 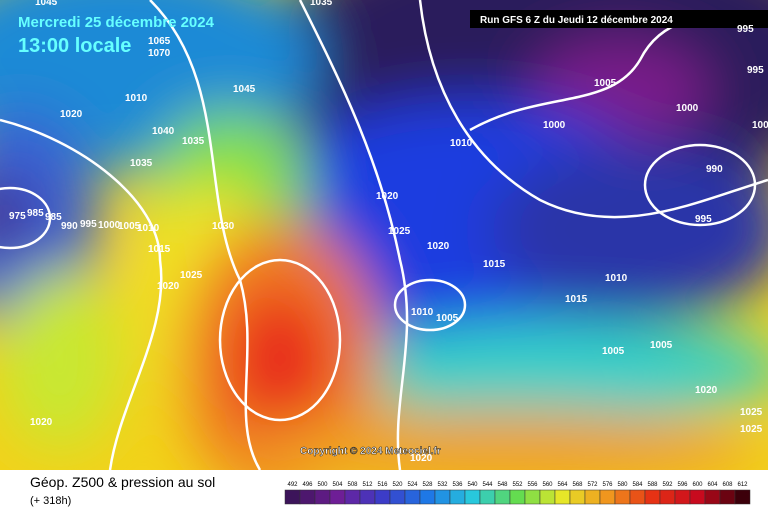 What do you see at coordinates (457, 485) in the screenshot?
I see `scale-label: 536` at bounding box center [457, 485].